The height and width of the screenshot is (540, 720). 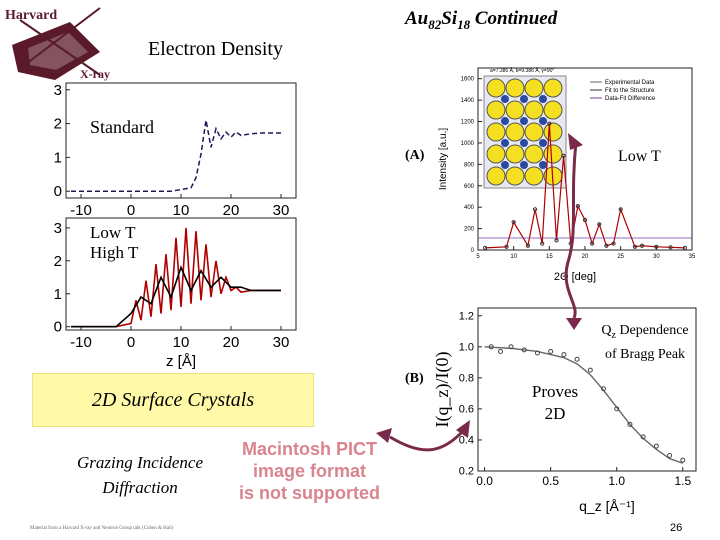 I want to click on y-tick-label: 2, so click(x=58, y=124).